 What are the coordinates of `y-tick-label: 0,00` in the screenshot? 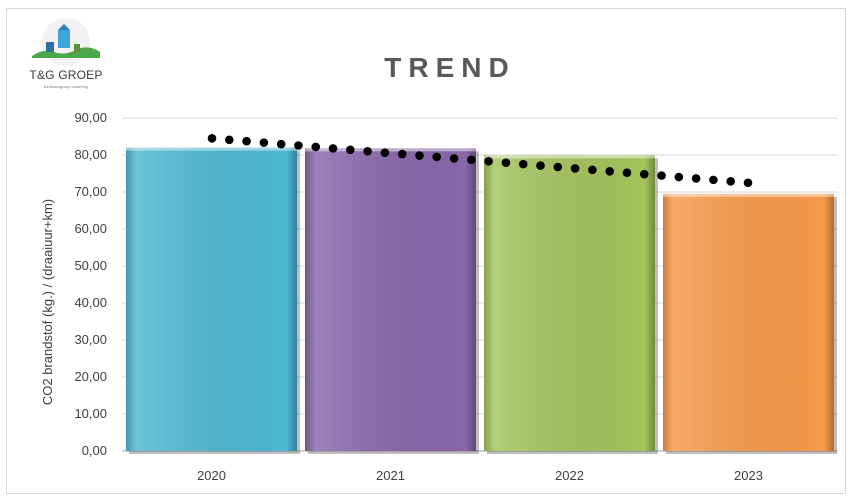 It's located at (94, 450).